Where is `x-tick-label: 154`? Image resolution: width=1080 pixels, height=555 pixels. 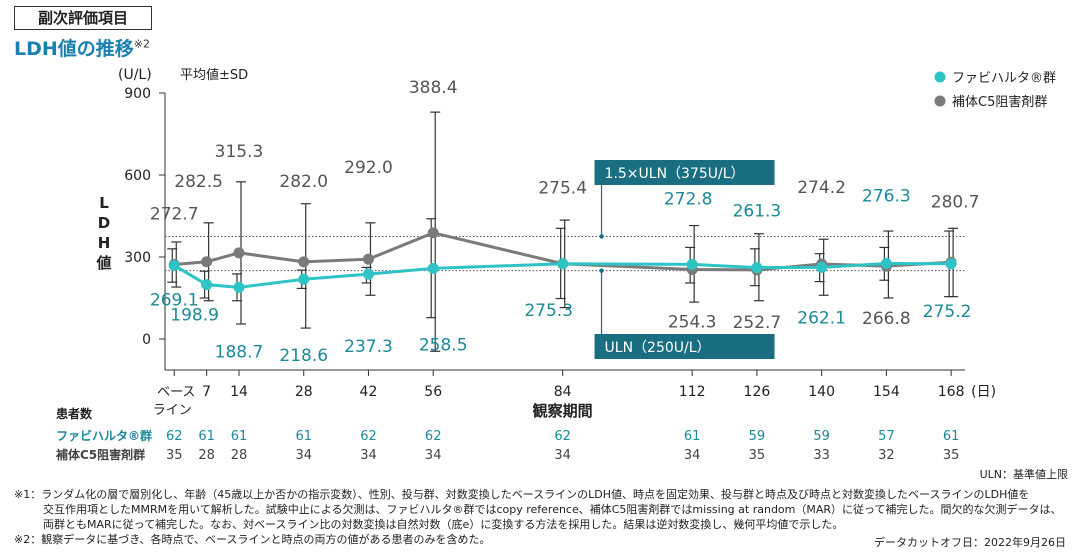
x-tick-label: 154 is located at coordinates (886, 392).